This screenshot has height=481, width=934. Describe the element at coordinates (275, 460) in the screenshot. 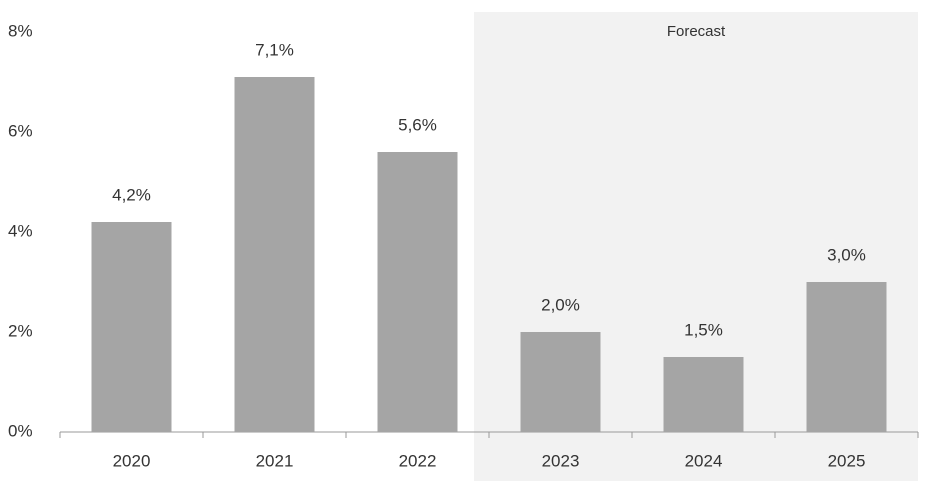

I see `x-tick-label: 2021` at that location.